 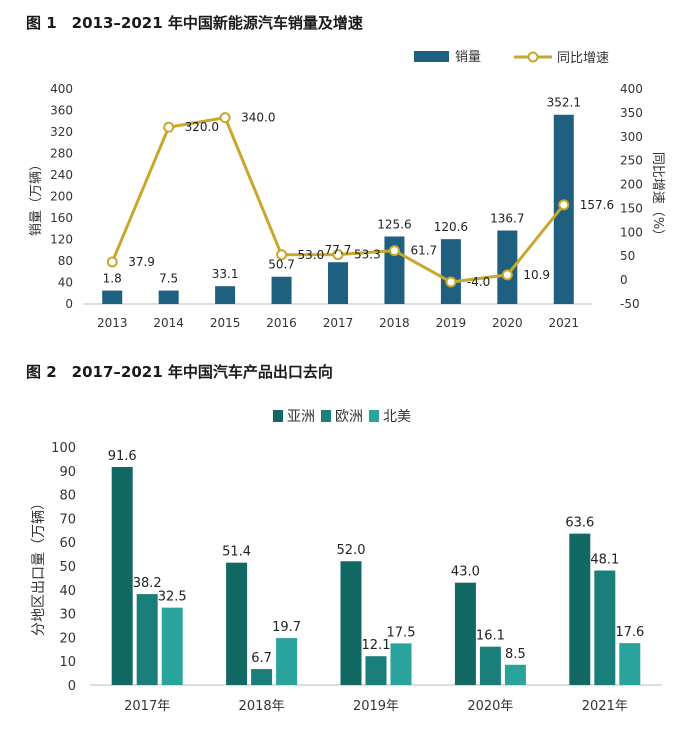 What do you see at coordinates (112, 323) in the screenshot?
I see `x-tick-label: 2013` at bounding box center [112, 323].